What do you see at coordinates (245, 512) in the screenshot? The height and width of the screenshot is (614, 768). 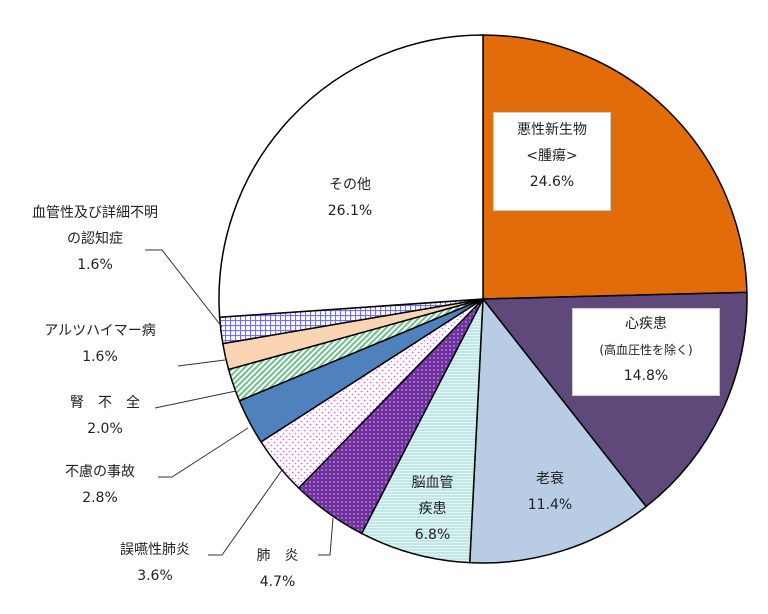 I see `leader-line-aspiration` at bounding box center [245, 512].